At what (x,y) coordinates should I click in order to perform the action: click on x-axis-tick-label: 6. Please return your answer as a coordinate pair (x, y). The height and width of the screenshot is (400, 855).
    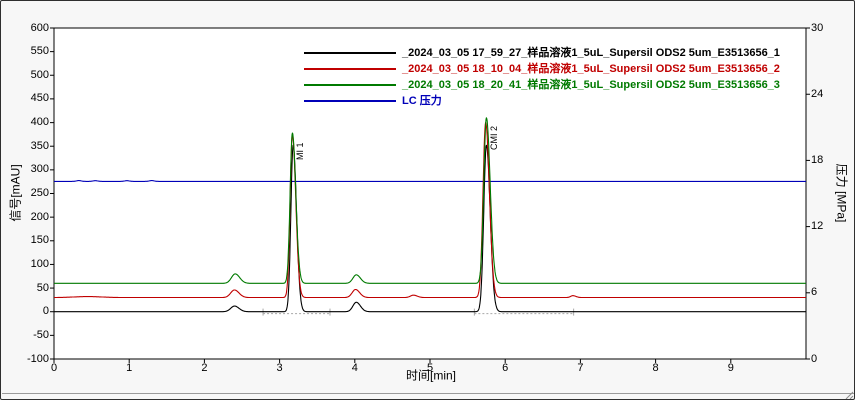
    Looking at the image, I should click on (505, 368).